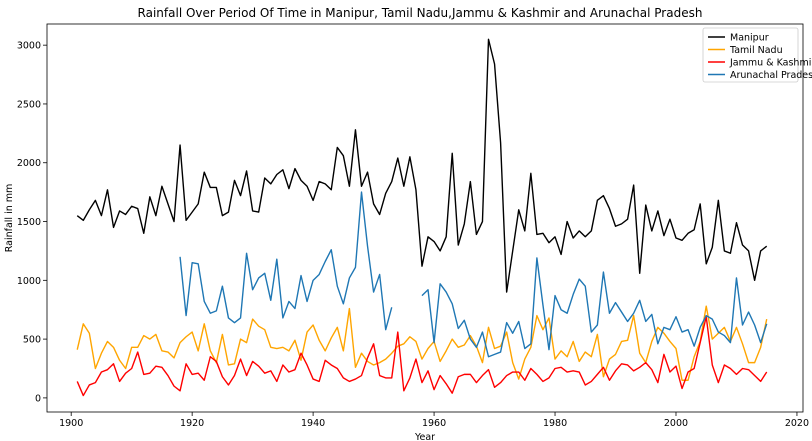 The image size is (812, 441). What do you see at coordinates (71, 423) in the screenshot?
I see `x-tick-label: 1900` at bounding box center [71, 423].